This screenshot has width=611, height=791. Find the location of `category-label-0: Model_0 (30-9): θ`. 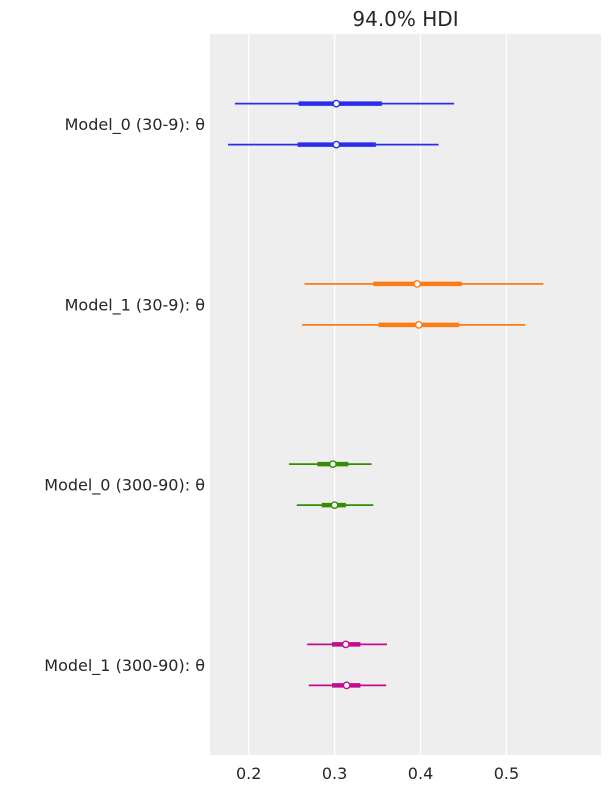

category-label-0: Model_0 (30-9): θ is located at coordinates (135, 125).